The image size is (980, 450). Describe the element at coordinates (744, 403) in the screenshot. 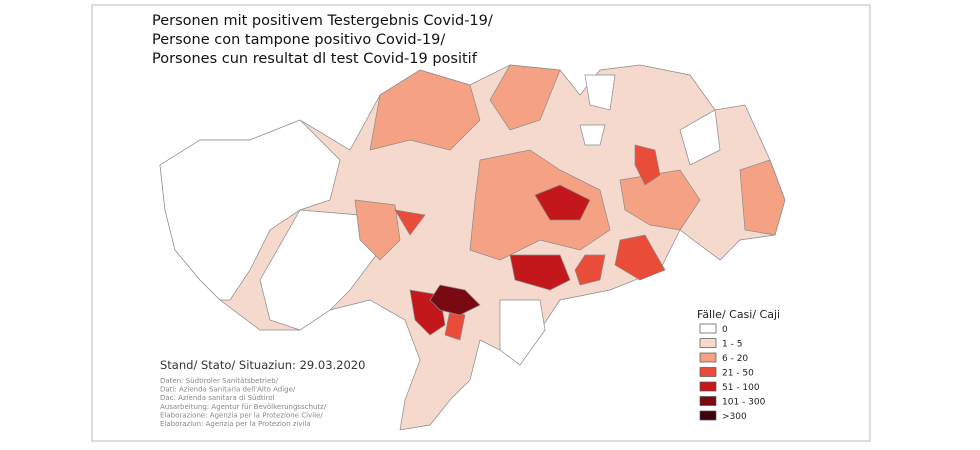

I see `legend-label: 101 - 300` at that location.